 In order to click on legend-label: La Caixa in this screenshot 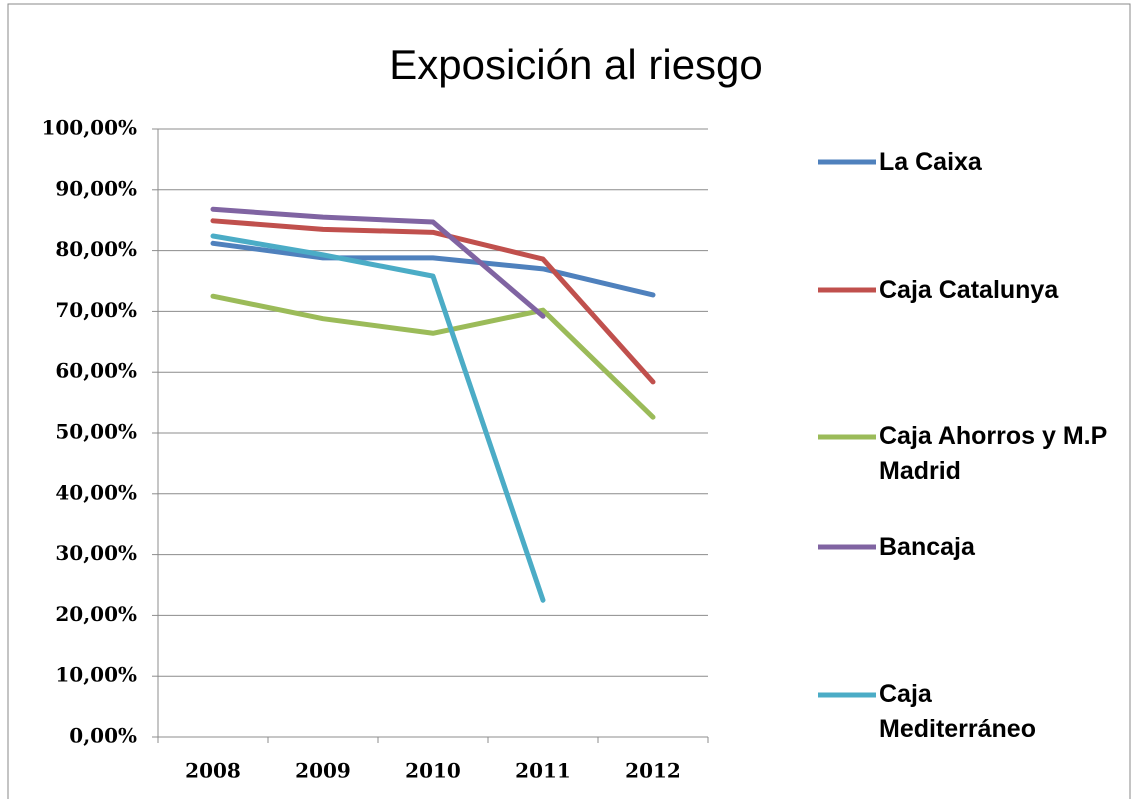, I will do `click(930, 161)`.